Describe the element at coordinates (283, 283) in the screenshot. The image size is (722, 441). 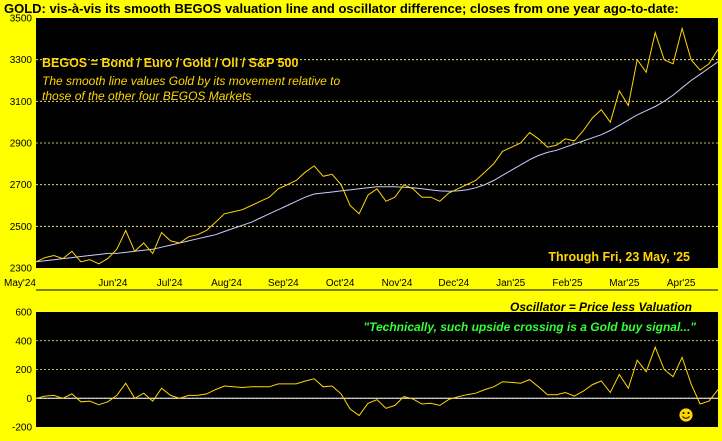
I see `x-tick-label: Sep'24` at that location.